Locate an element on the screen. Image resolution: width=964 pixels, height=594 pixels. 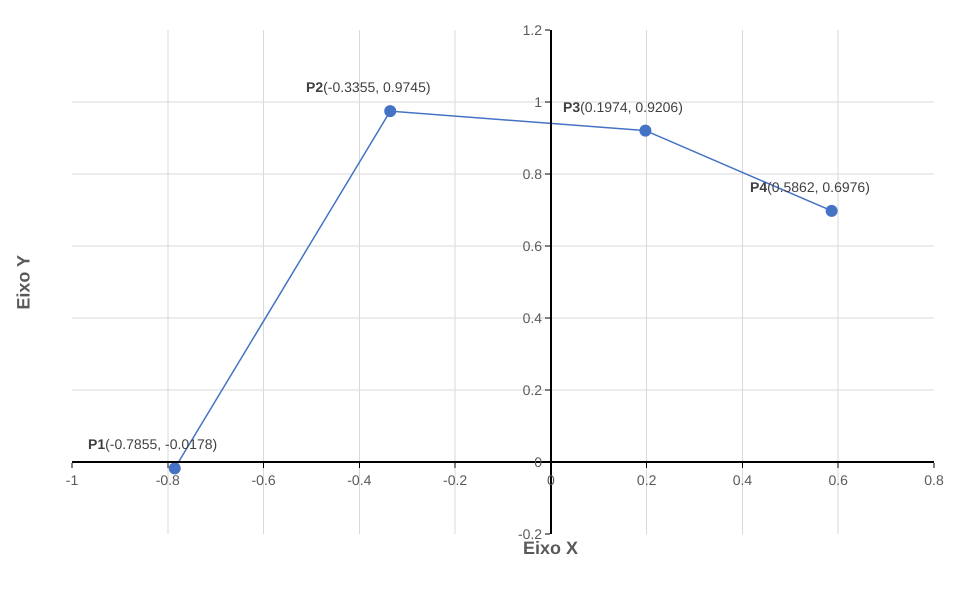
y-tick-label: 0.2 is located at coordinates (532, 390).